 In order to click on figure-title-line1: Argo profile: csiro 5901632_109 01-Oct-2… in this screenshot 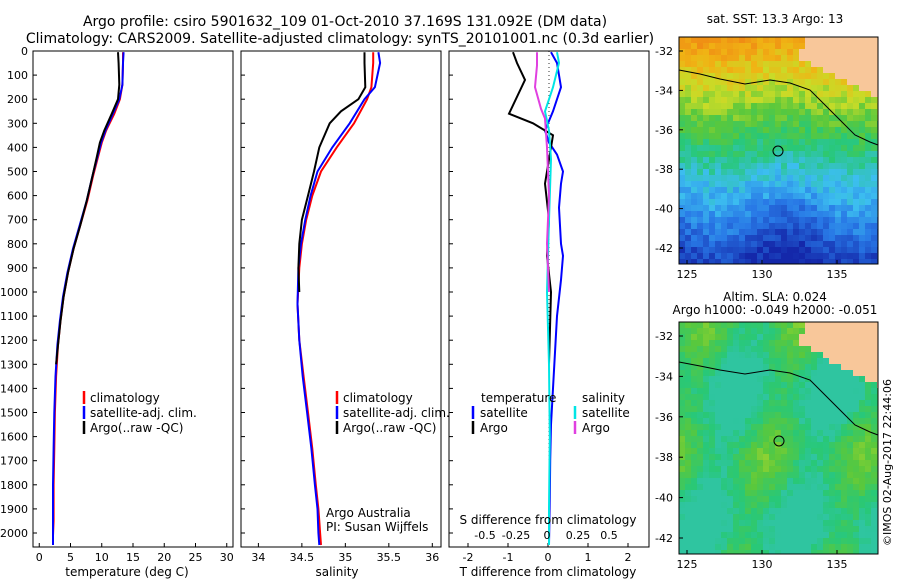, I will do `click(345, 22)`.